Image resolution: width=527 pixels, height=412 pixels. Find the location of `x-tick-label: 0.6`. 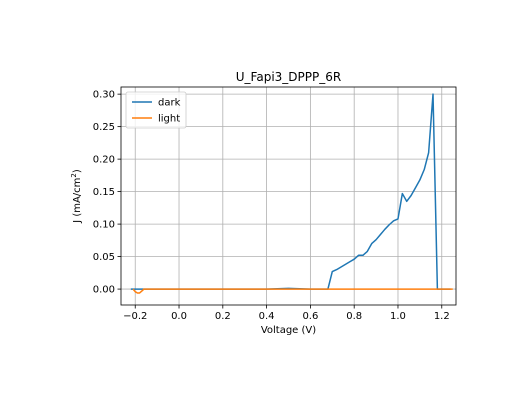

x-tick-label: 0.6 is located at coordinates (310, 316).